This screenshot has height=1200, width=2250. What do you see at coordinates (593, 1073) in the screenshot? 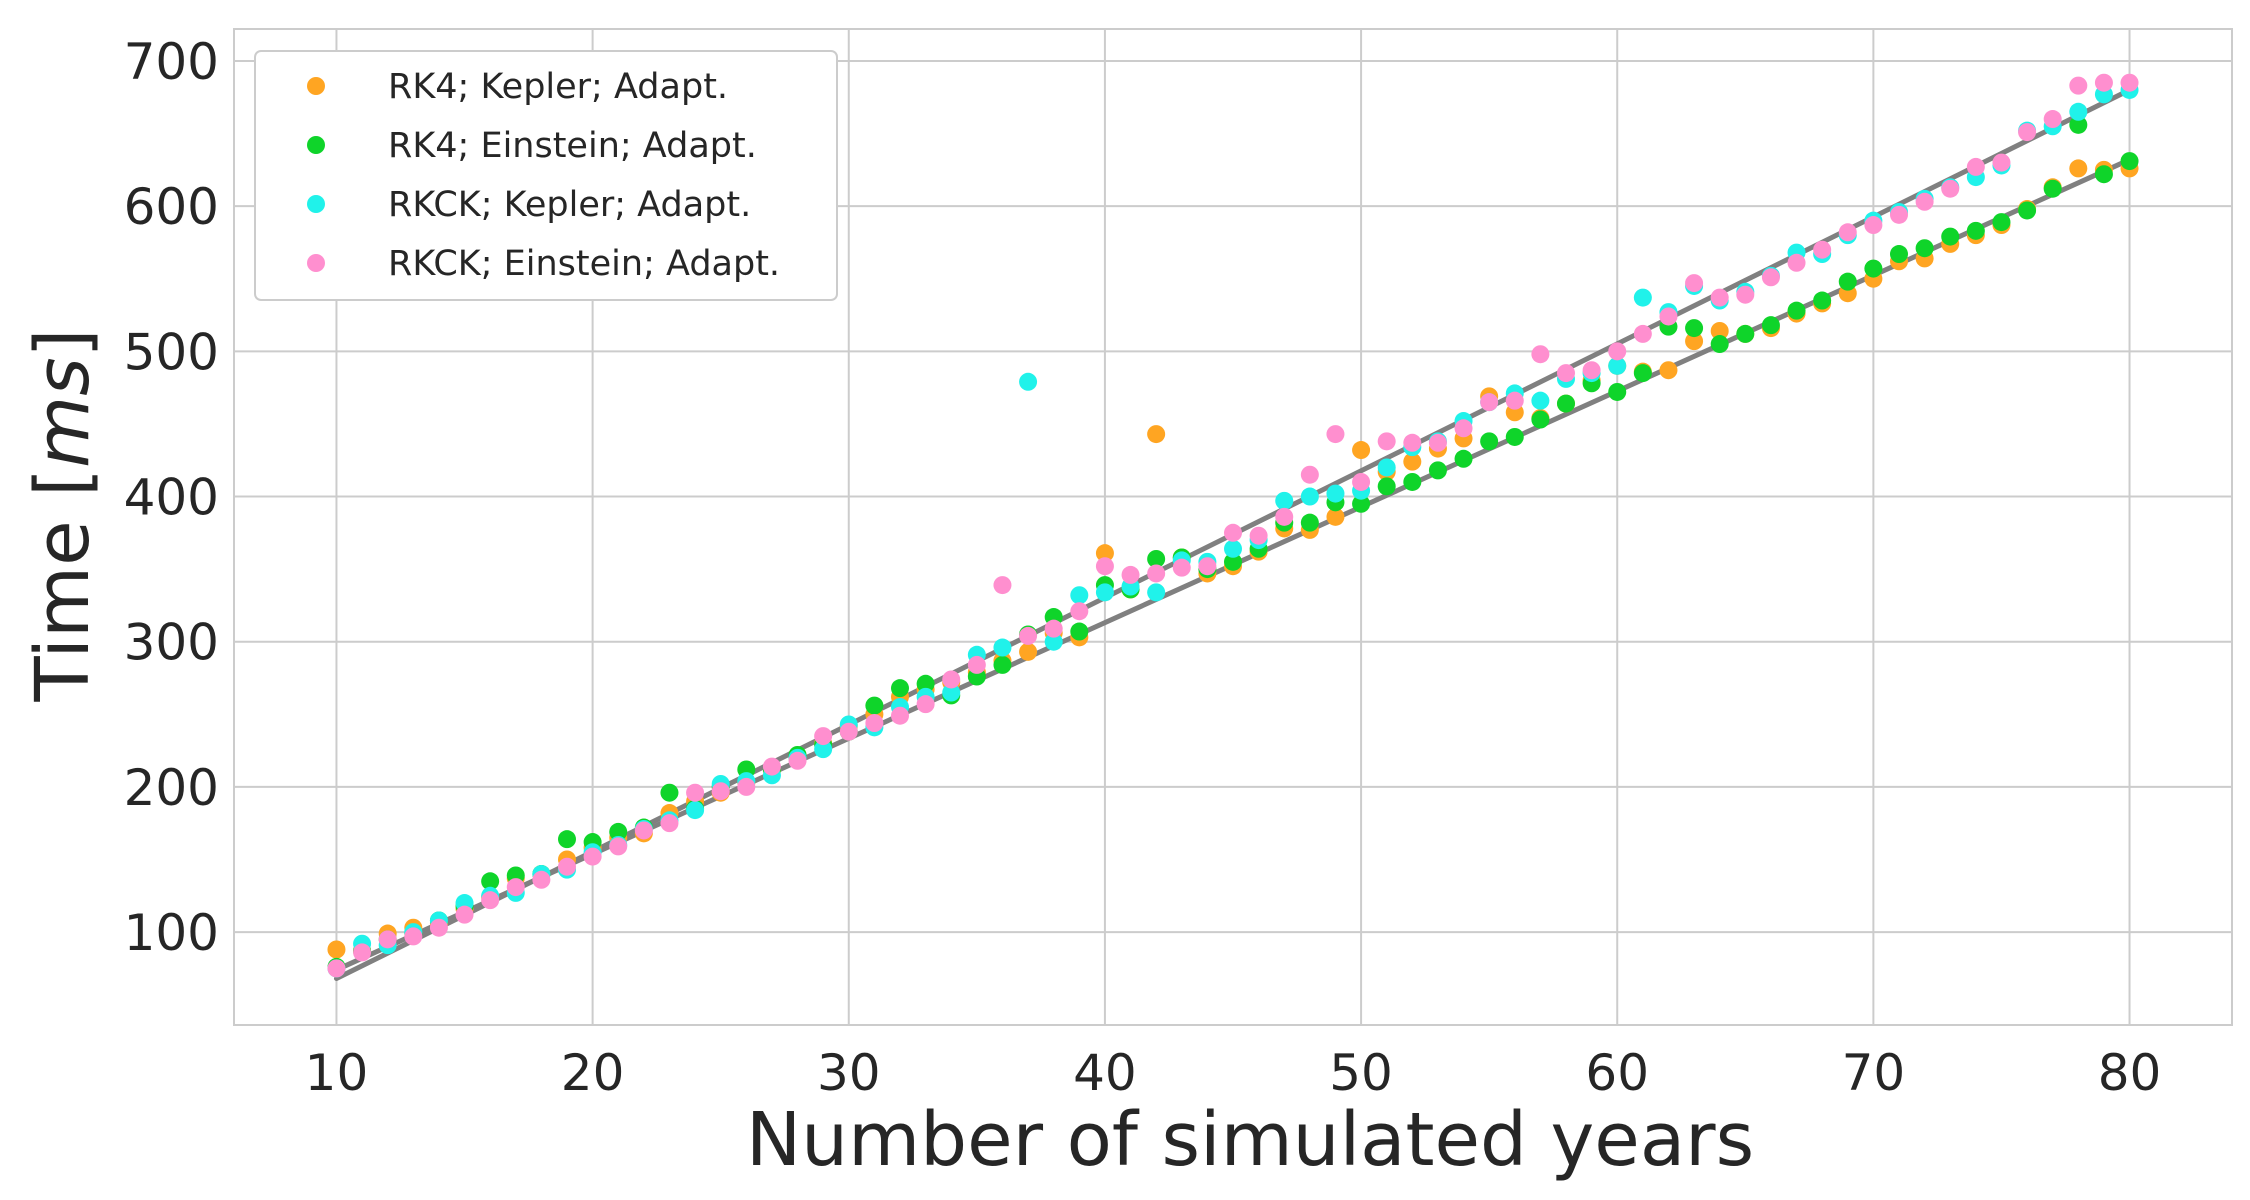
I see `x-tick-label: 20` at bounding box center [593, 1073].